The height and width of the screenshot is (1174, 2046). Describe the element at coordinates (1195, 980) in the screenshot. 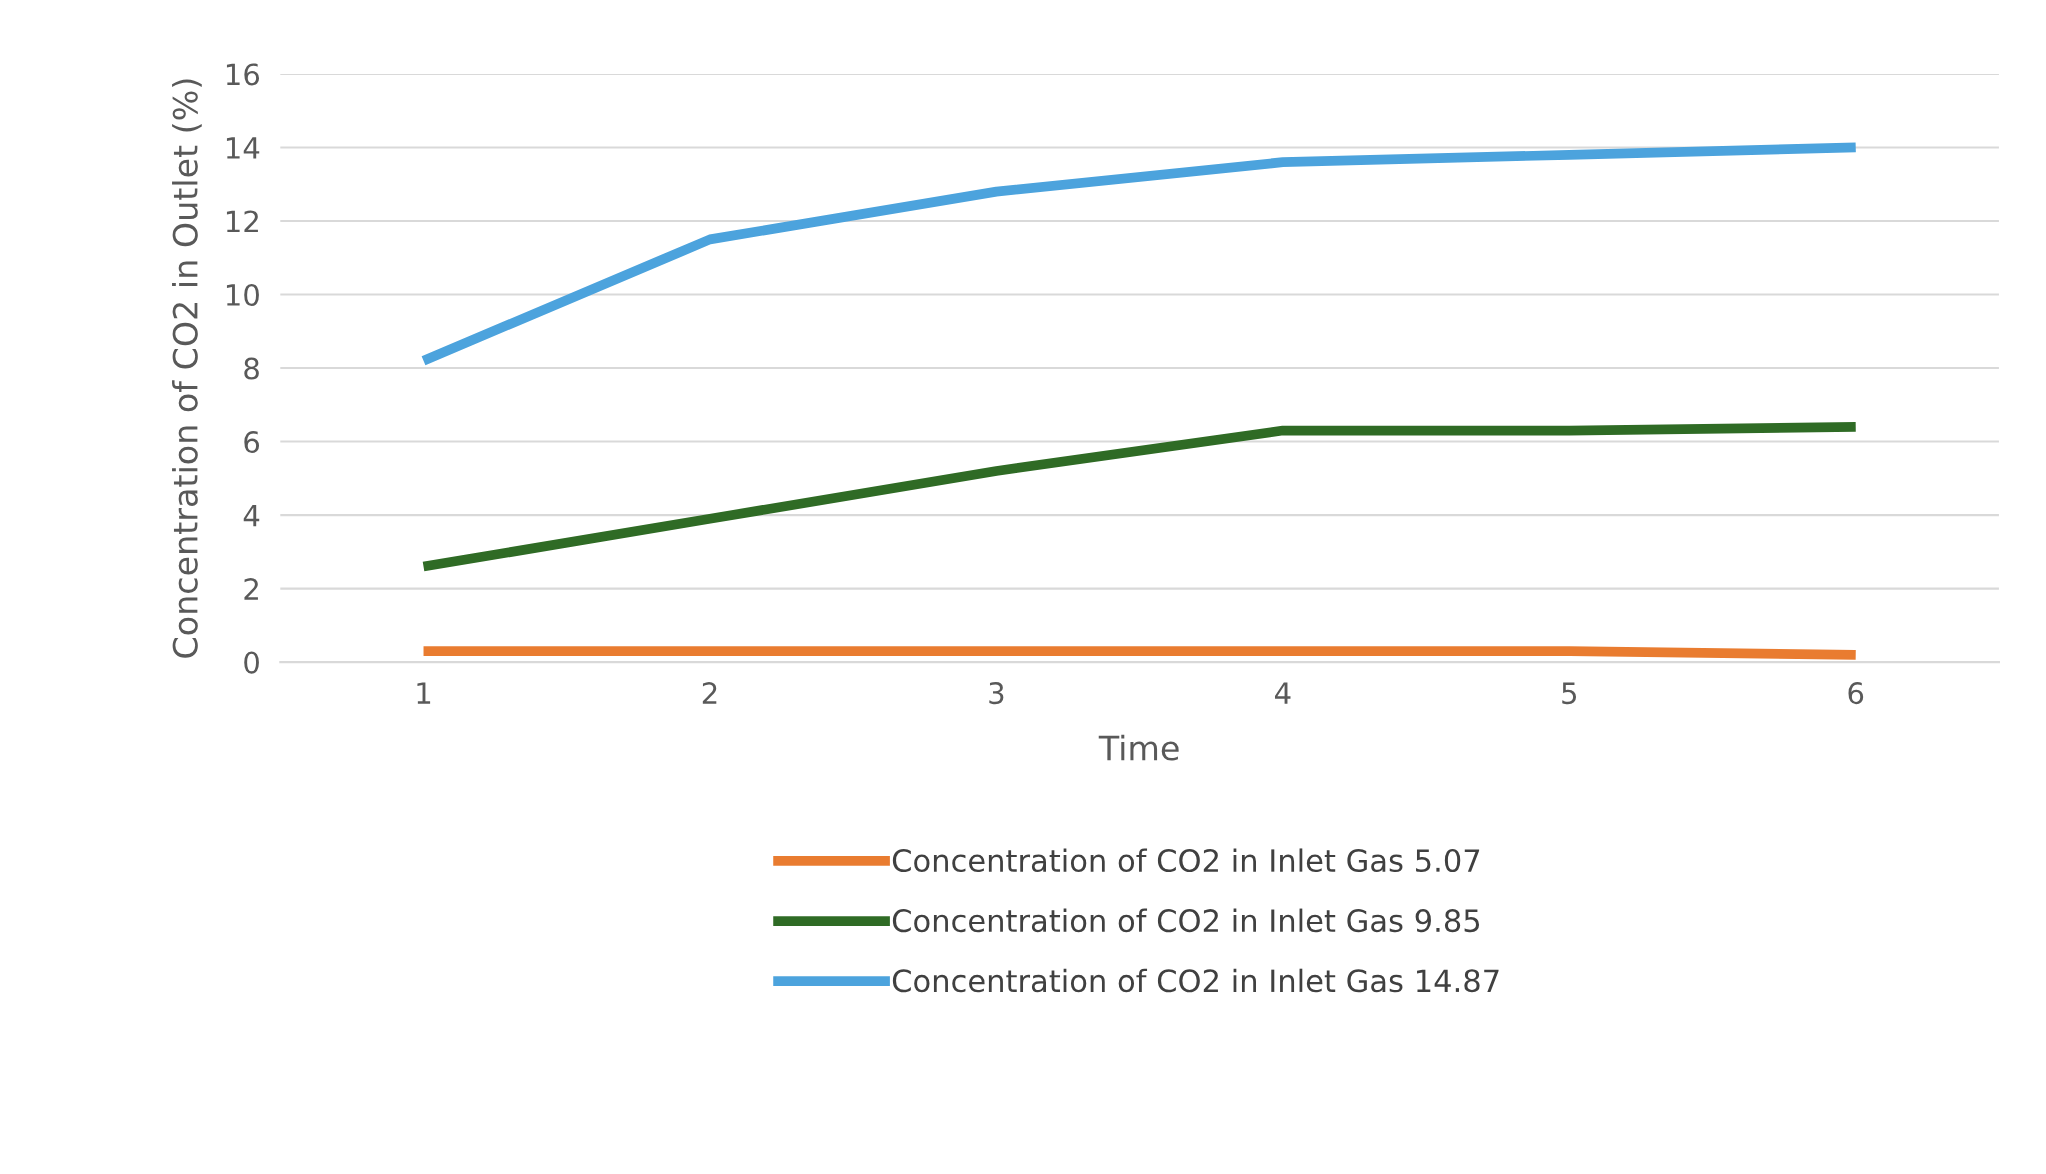

I see `legend-label: Concentration of CO2 in Inlet Gas 14.87` at that location.